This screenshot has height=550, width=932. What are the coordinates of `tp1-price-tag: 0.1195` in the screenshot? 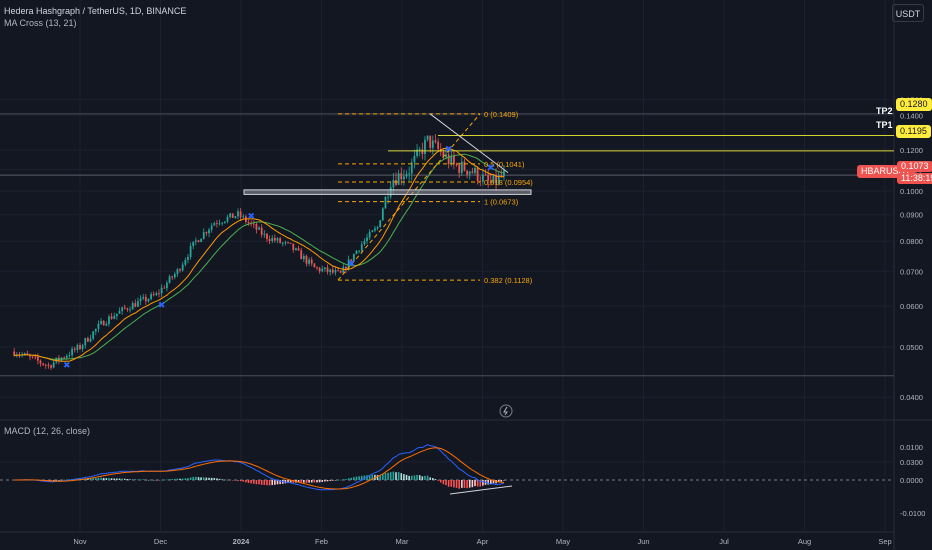 It's located at (913, 131).